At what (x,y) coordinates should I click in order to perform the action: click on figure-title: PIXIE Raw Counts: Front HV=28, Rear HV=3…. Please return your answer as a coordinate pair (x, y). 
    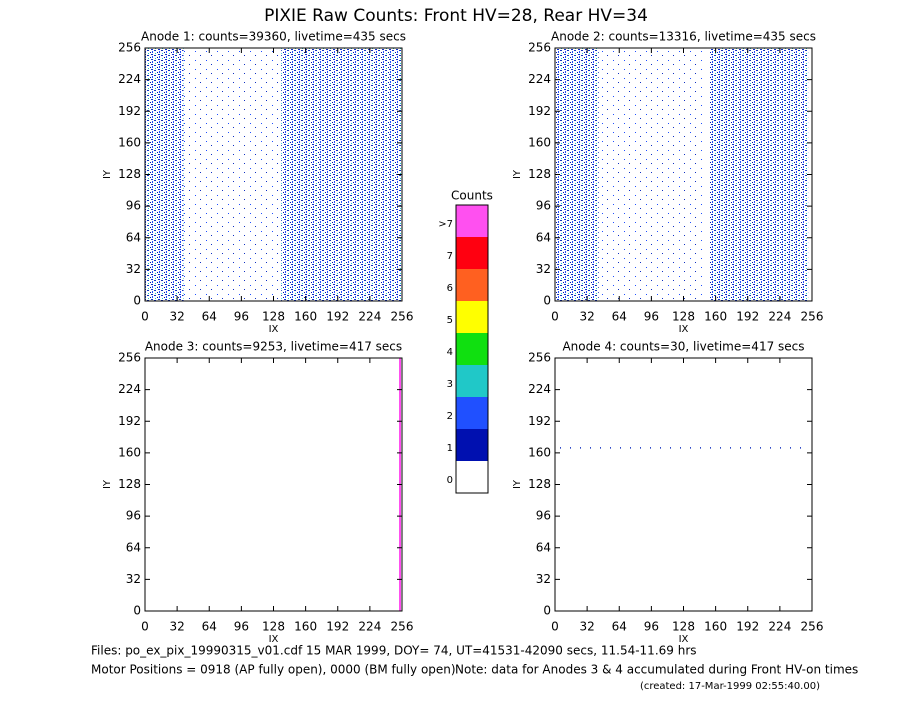
    Looking at the image, I should click on (456, 16).